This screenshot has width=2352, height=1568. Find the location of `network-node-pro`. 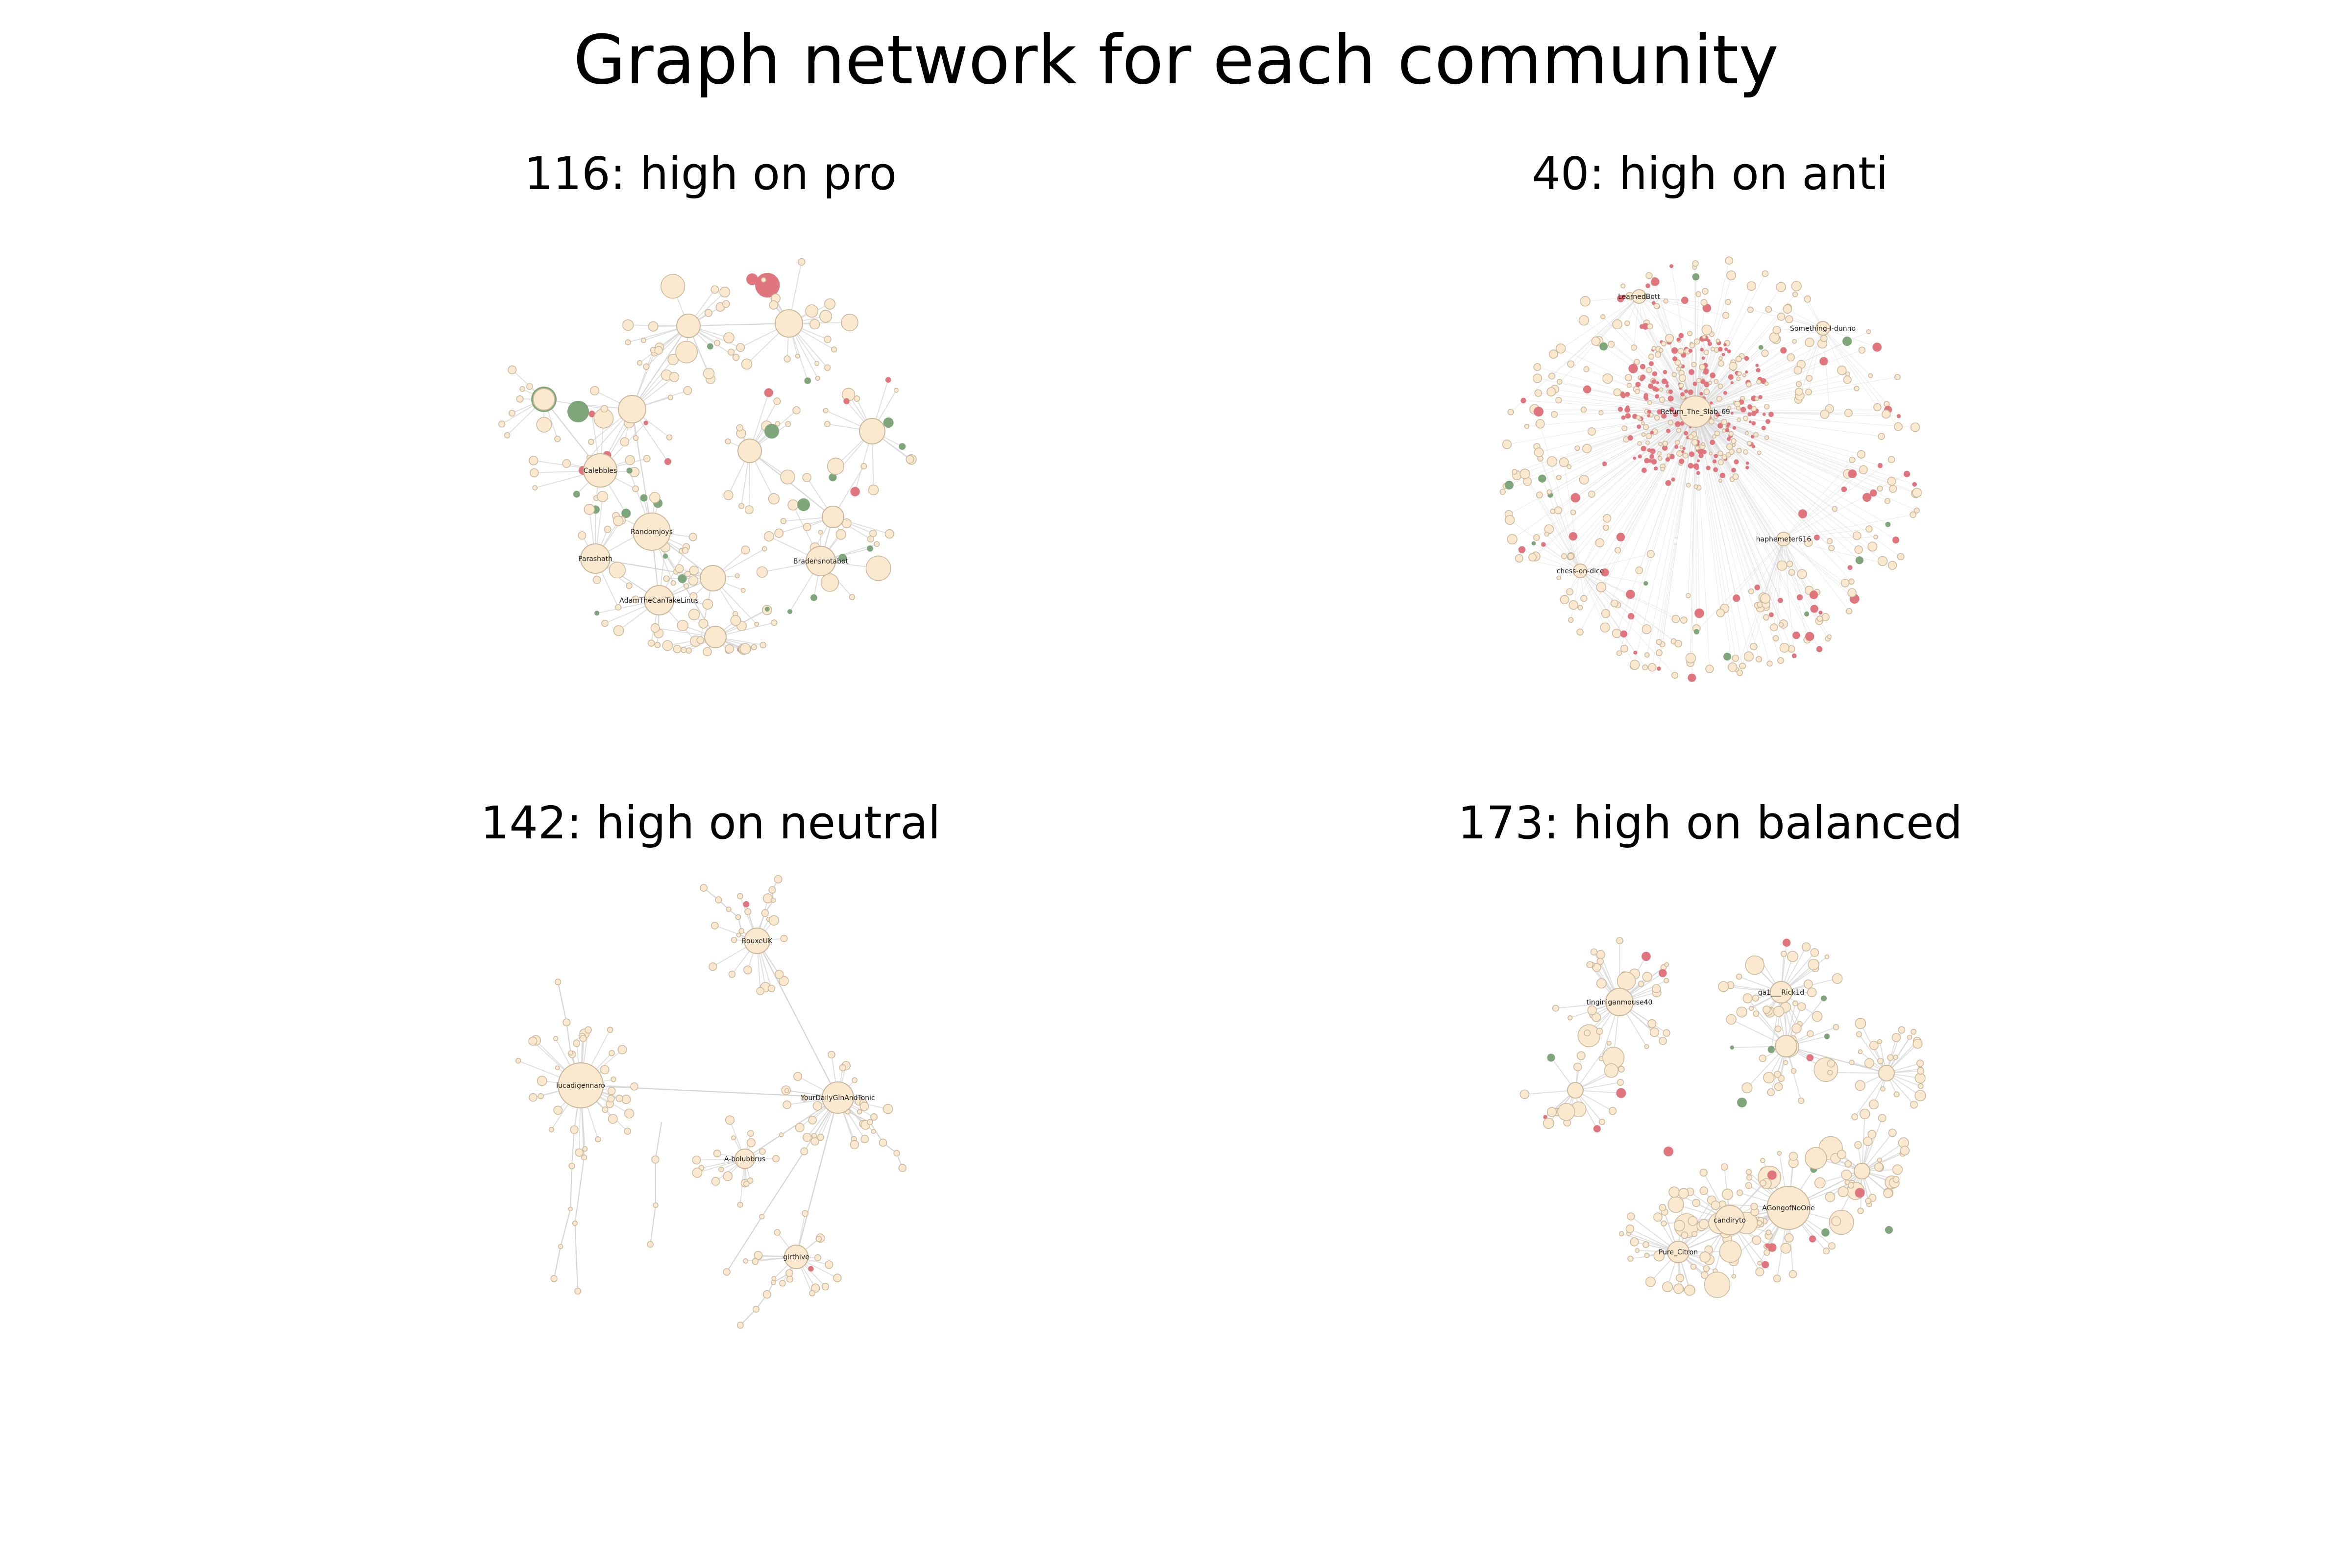

network-node-pro is located at coordinates (1889, 1230).